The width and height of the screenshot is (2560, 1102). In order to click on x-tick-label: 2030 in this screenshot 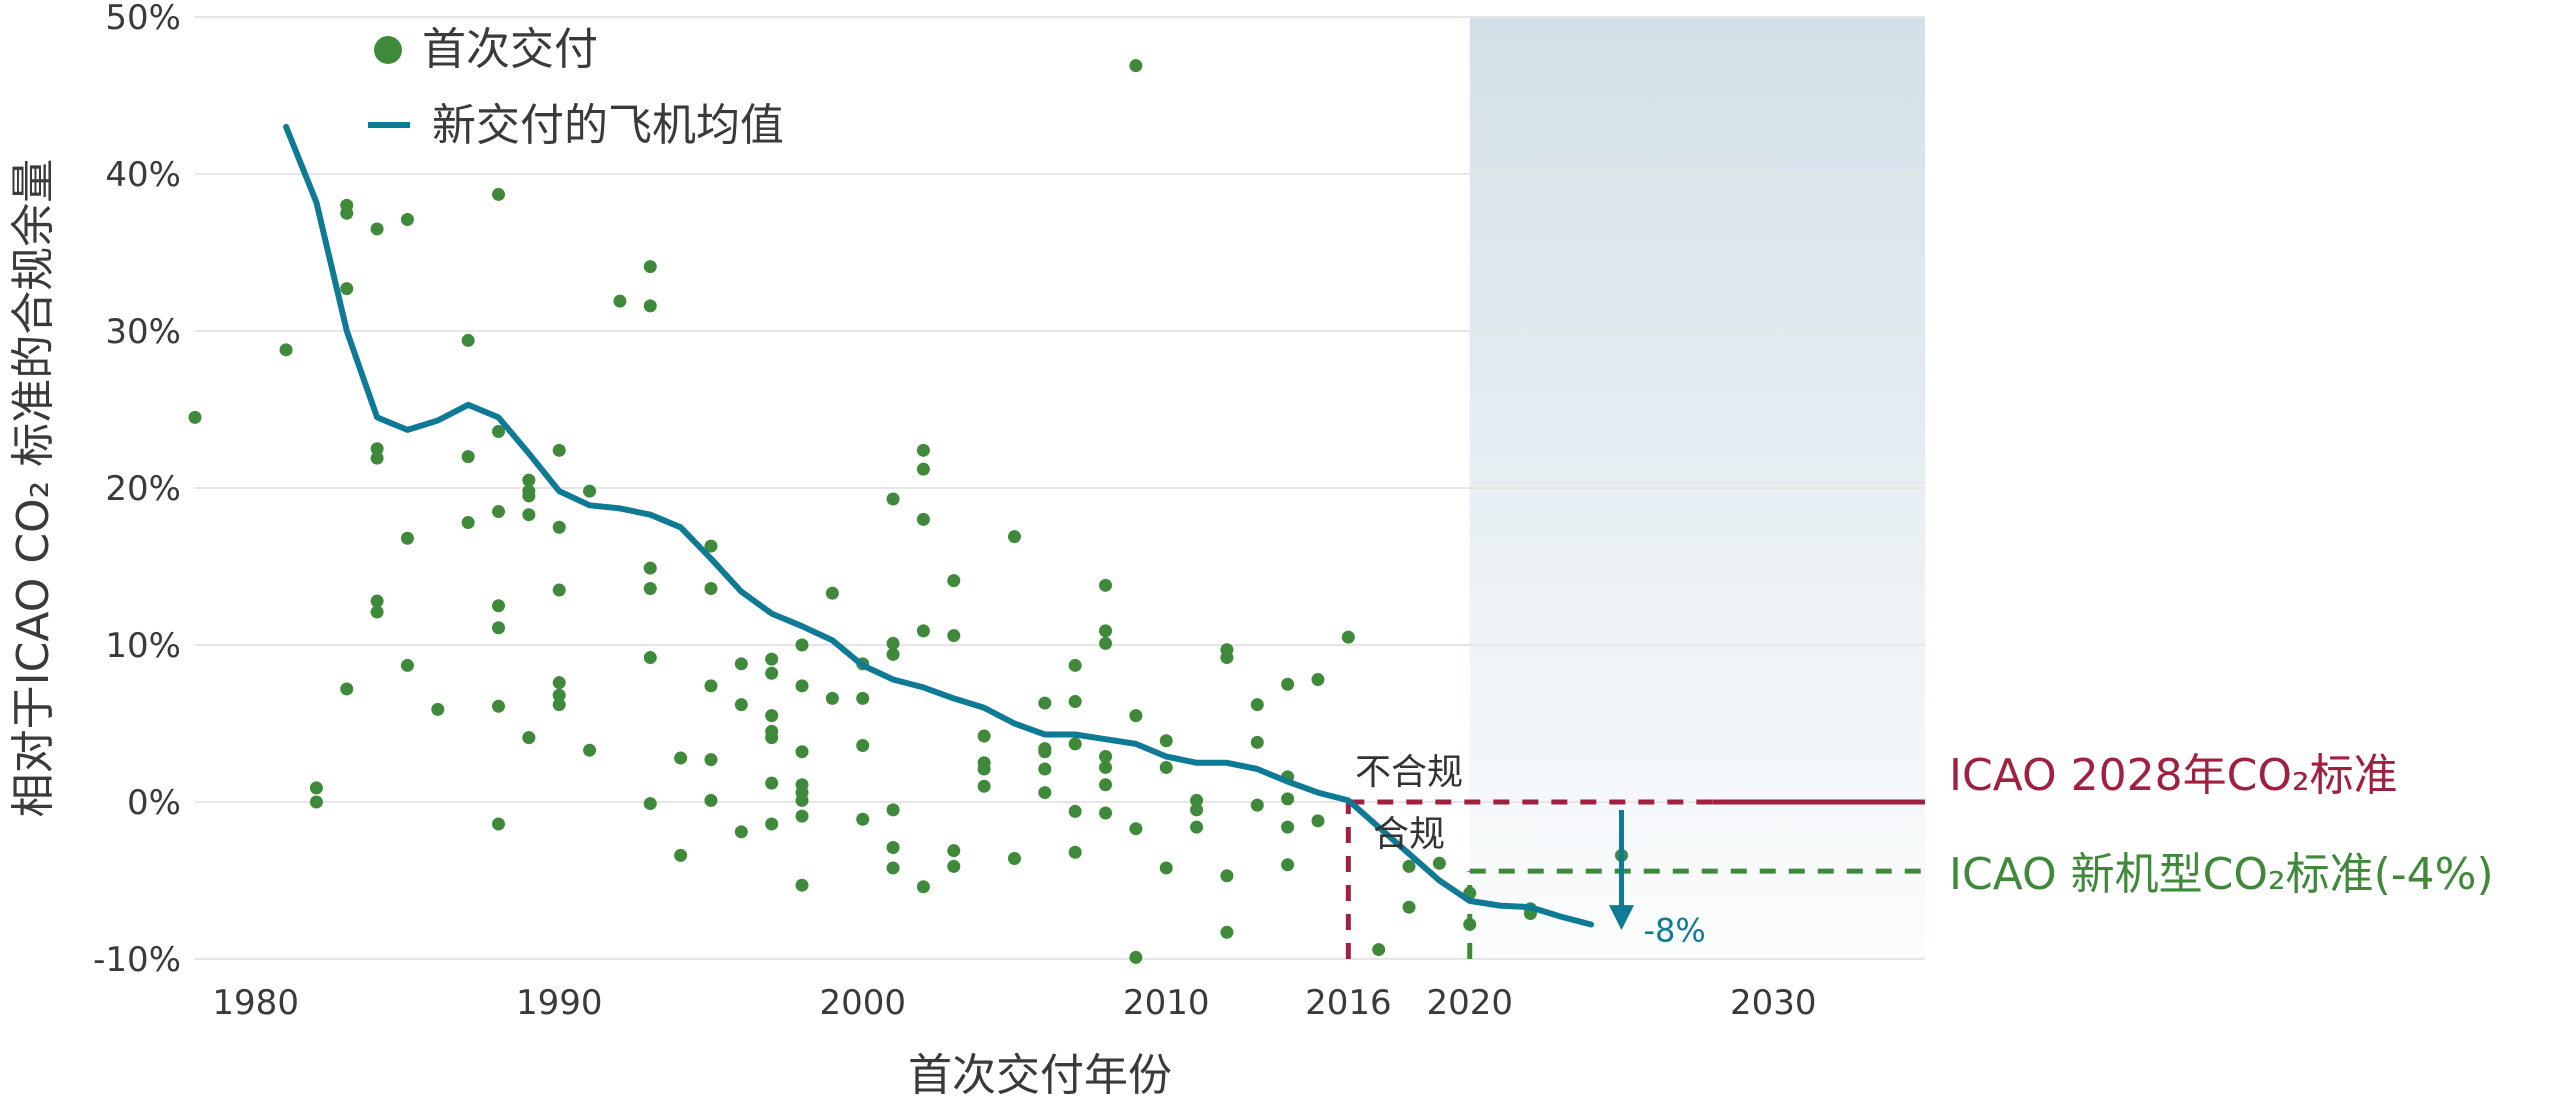, I will do `click(1773, 1003)`.